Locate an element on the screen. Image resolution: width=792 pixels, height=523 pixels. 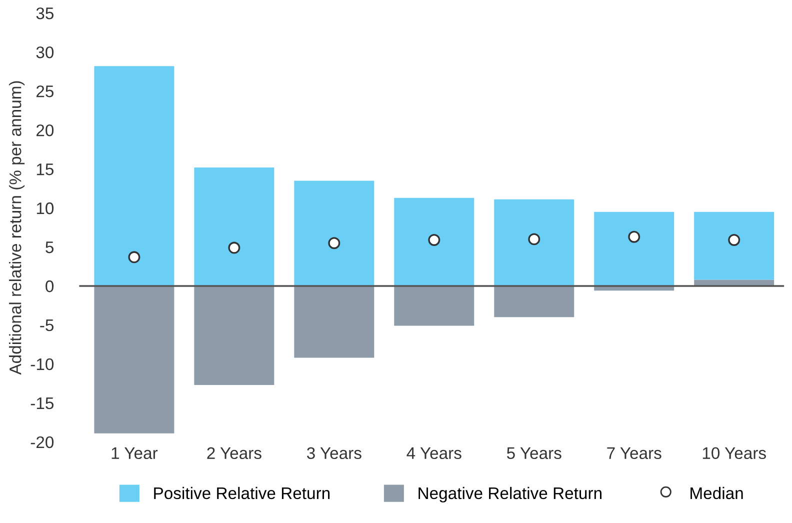
y-tick-label: 35 is located at coordinates (45, 13).